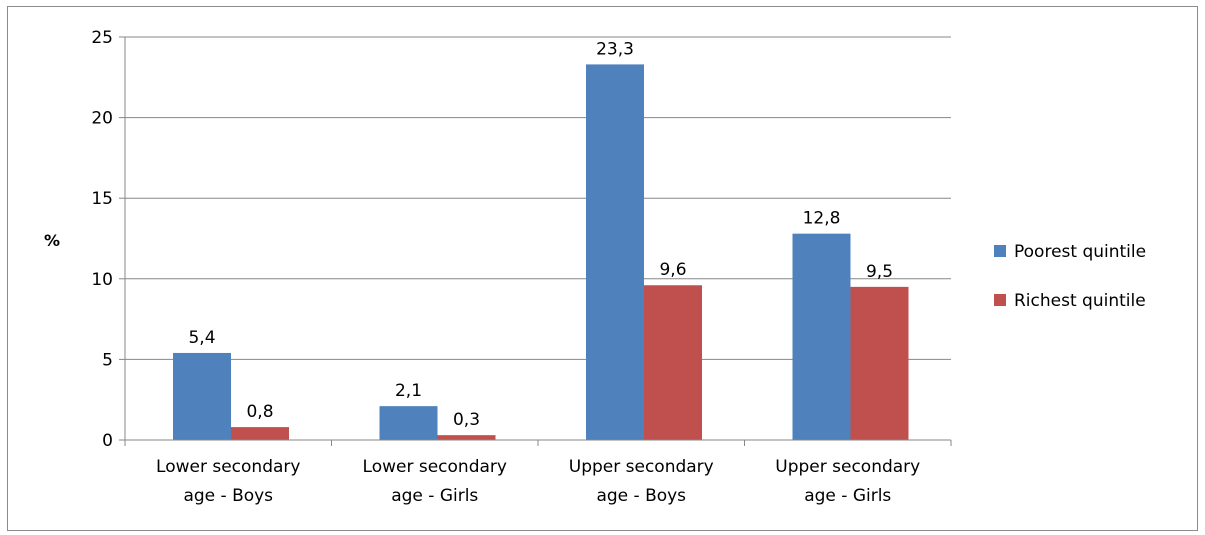 This screenshot has width=1205, height=535. What do you see at coordinates (102, 38) in the screenshot?
I see `y-tick-label: 25` at bounding box center [102, 38].